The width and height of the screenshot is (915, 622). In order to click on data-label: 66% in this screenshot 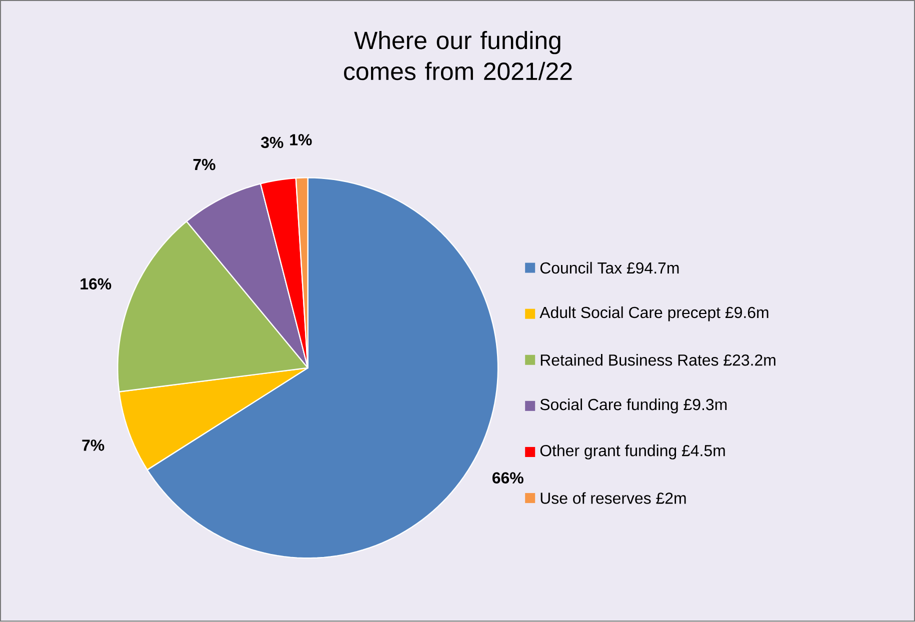, I will do `click(508, 478)`.